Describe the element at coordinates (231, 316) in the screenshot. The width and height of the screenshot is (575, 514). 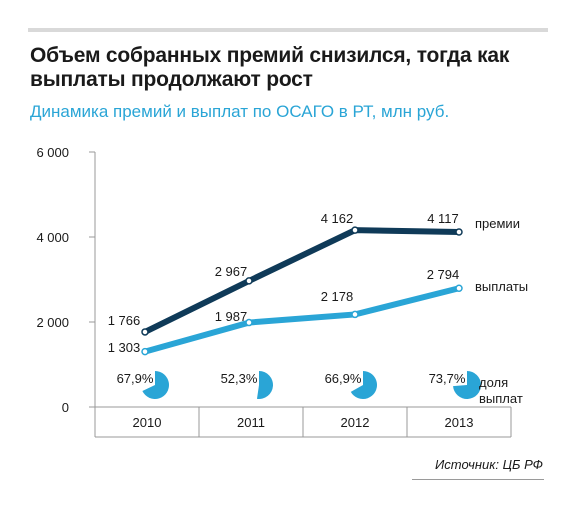
I see `payouts-data-label: 1 987` at that location.